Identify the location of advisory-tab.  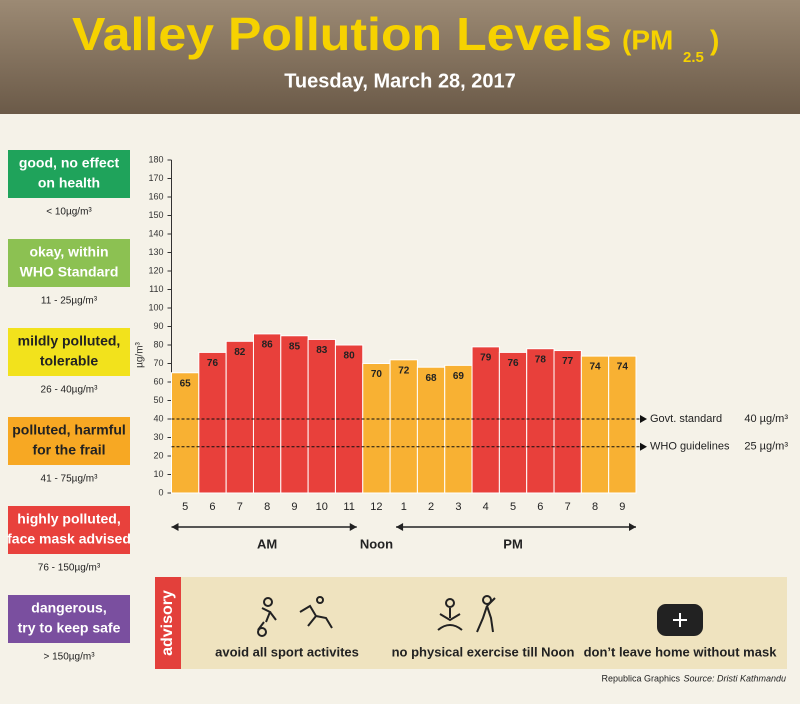
(168, 623).